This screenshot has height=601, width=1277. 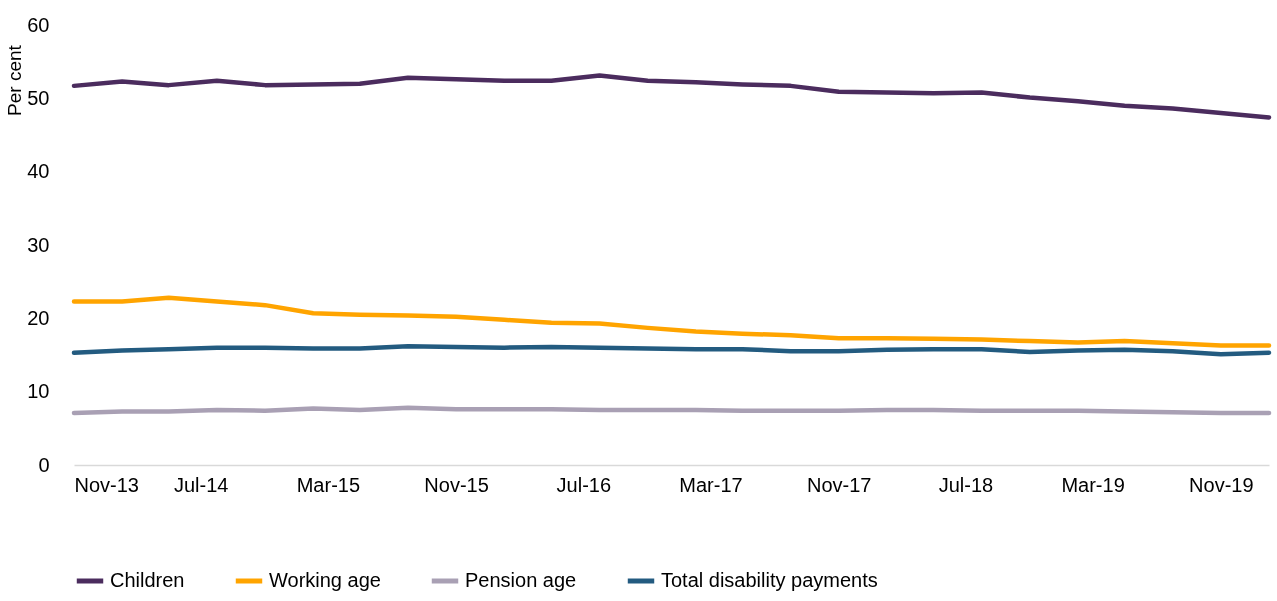 What do you see at coordinates (44, 464) in the screenshot?
I see `y-tick-label: 0` at bounding box center [44, 464].